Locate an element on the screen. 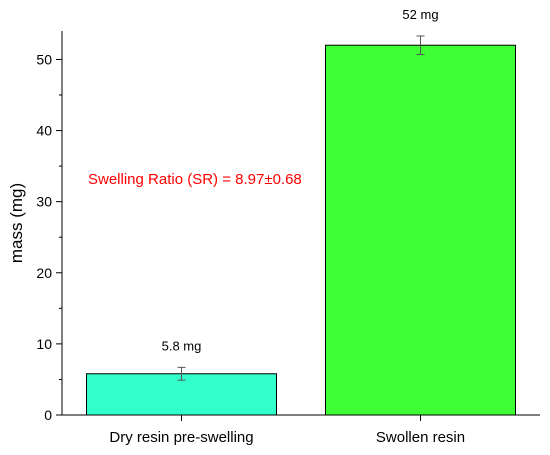 This screenshot has width=550, height=455. y-tick-label: 30 is located at coordinates (44, 202).